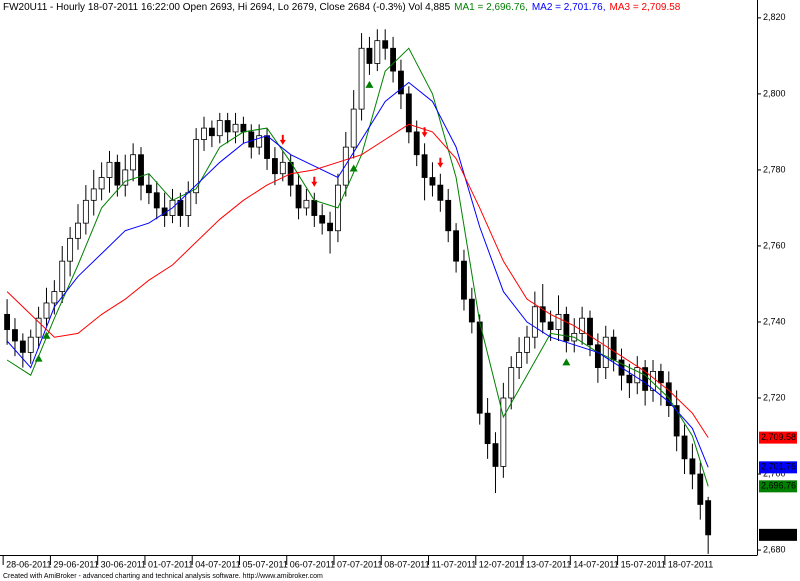  I want to click on x-tick-label: 01-07-2011, so click(170, 564).